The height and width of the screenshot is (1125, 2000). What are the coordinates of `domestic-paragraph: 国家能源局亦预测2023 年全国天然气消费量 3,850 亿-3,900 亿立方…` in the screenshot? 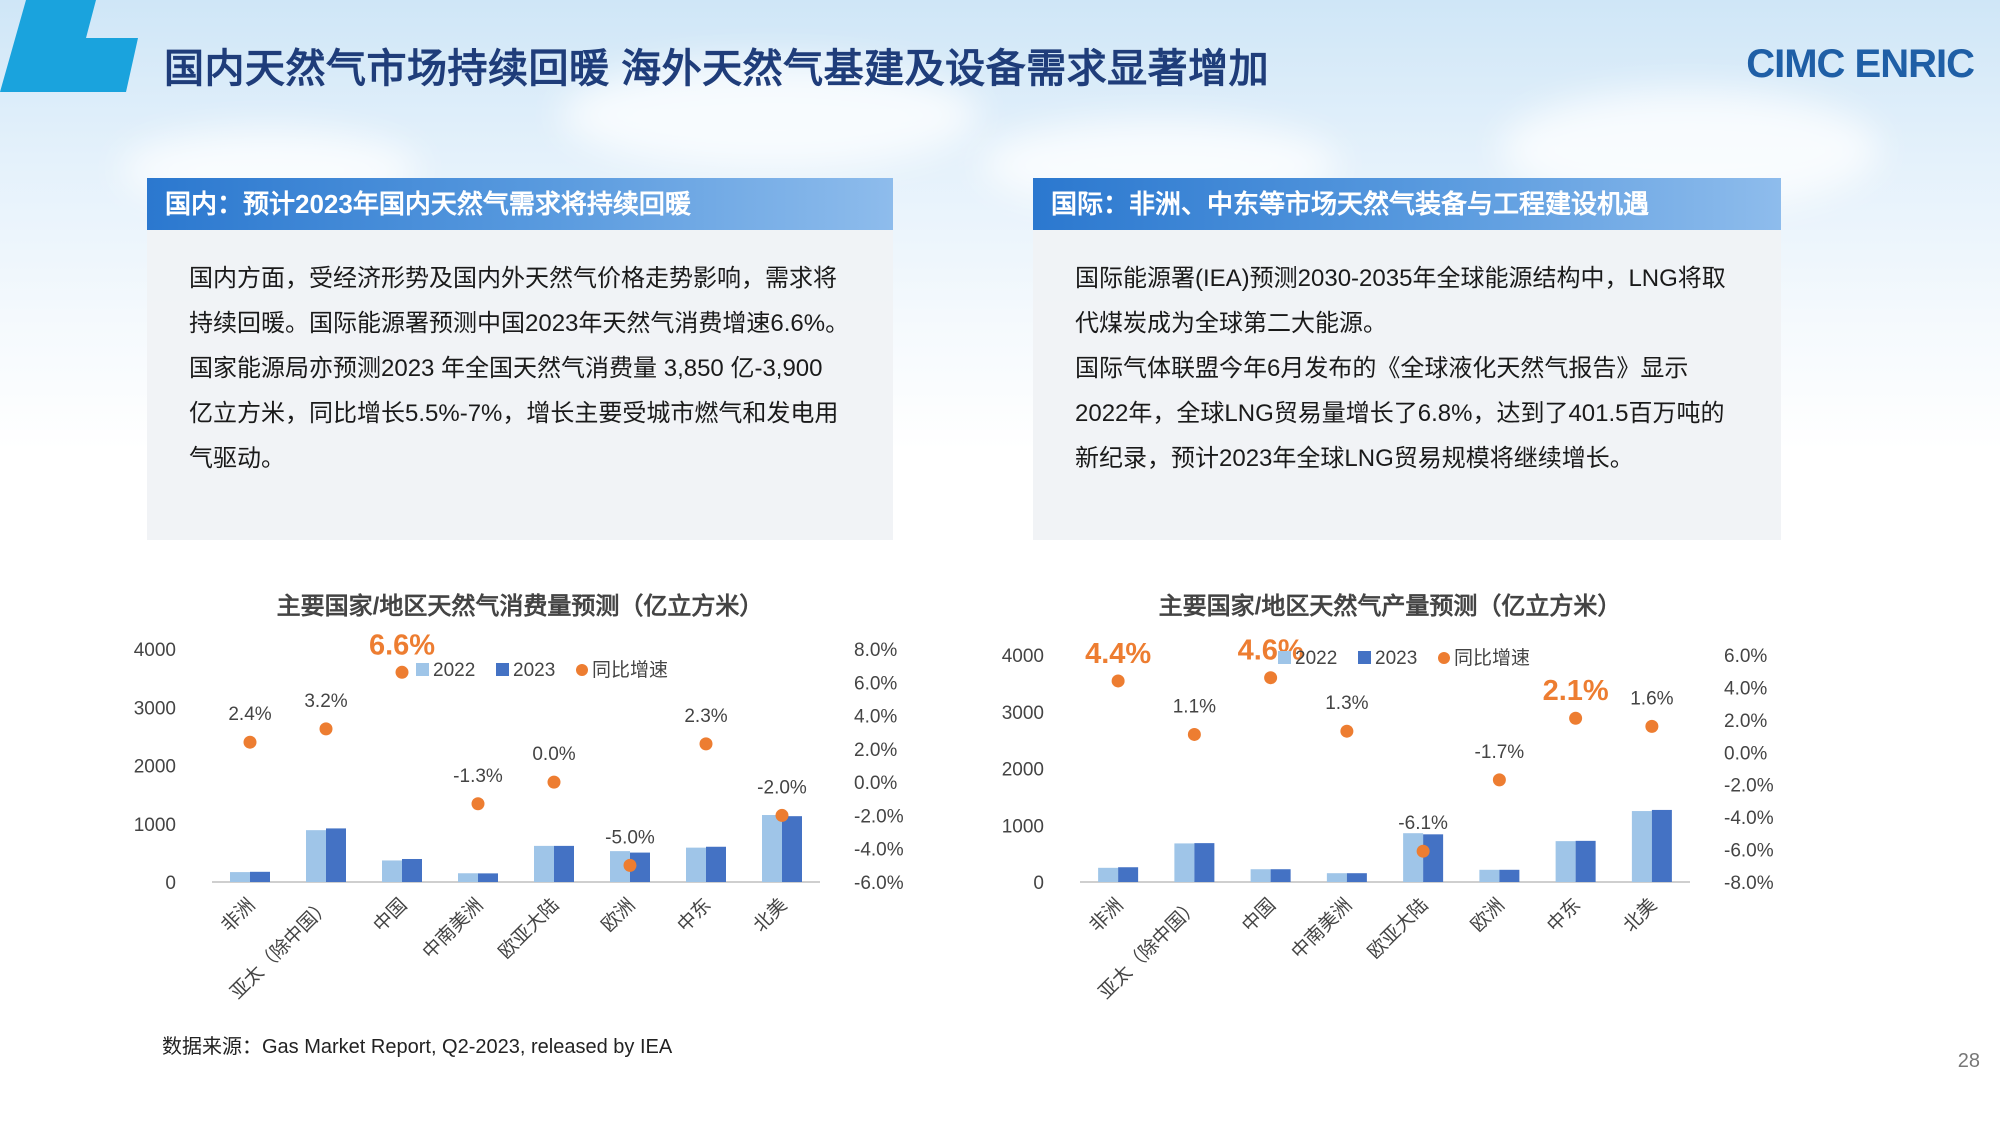 It's located at (514, 413).